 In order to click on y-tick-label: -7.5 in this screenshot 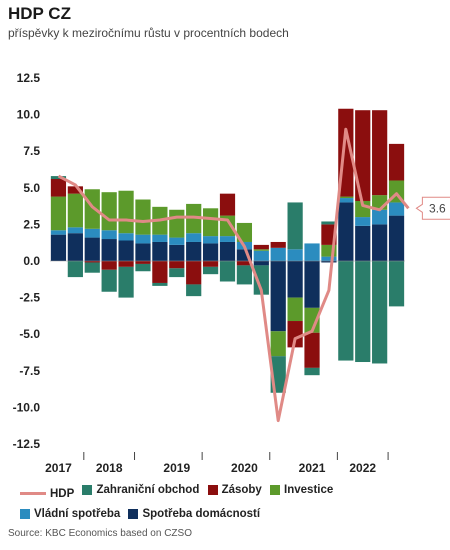, I will do `click(29, 371)`.